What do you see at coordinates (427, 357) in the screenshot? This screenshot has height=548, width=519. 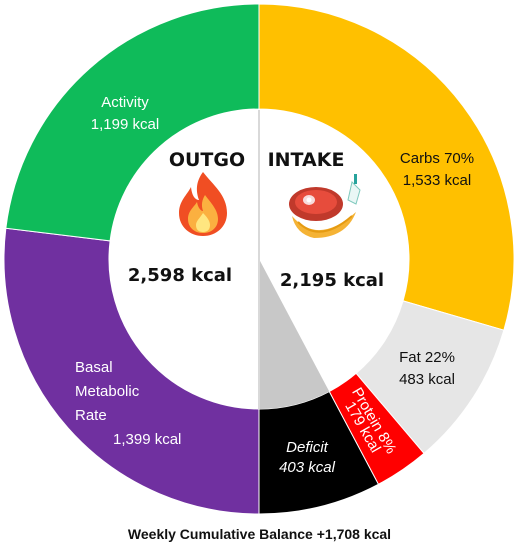 I see `label-fat-line: Fat 22%` at bounding box center [427, 357].